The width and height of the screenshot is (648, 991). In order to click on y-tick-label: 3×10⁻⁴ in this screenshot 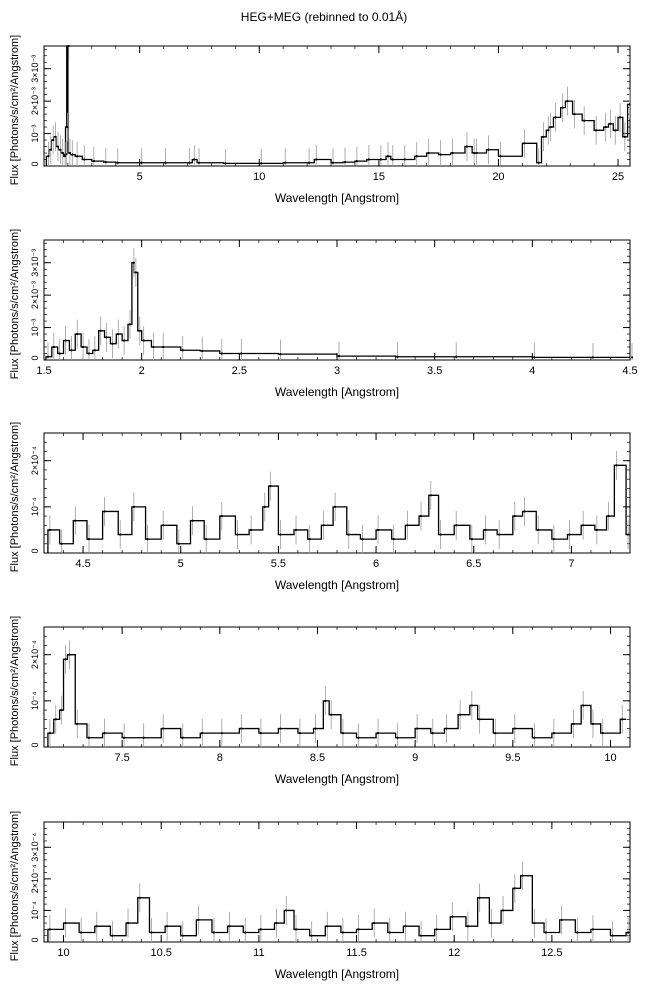, I will do `click(35, 847)`.